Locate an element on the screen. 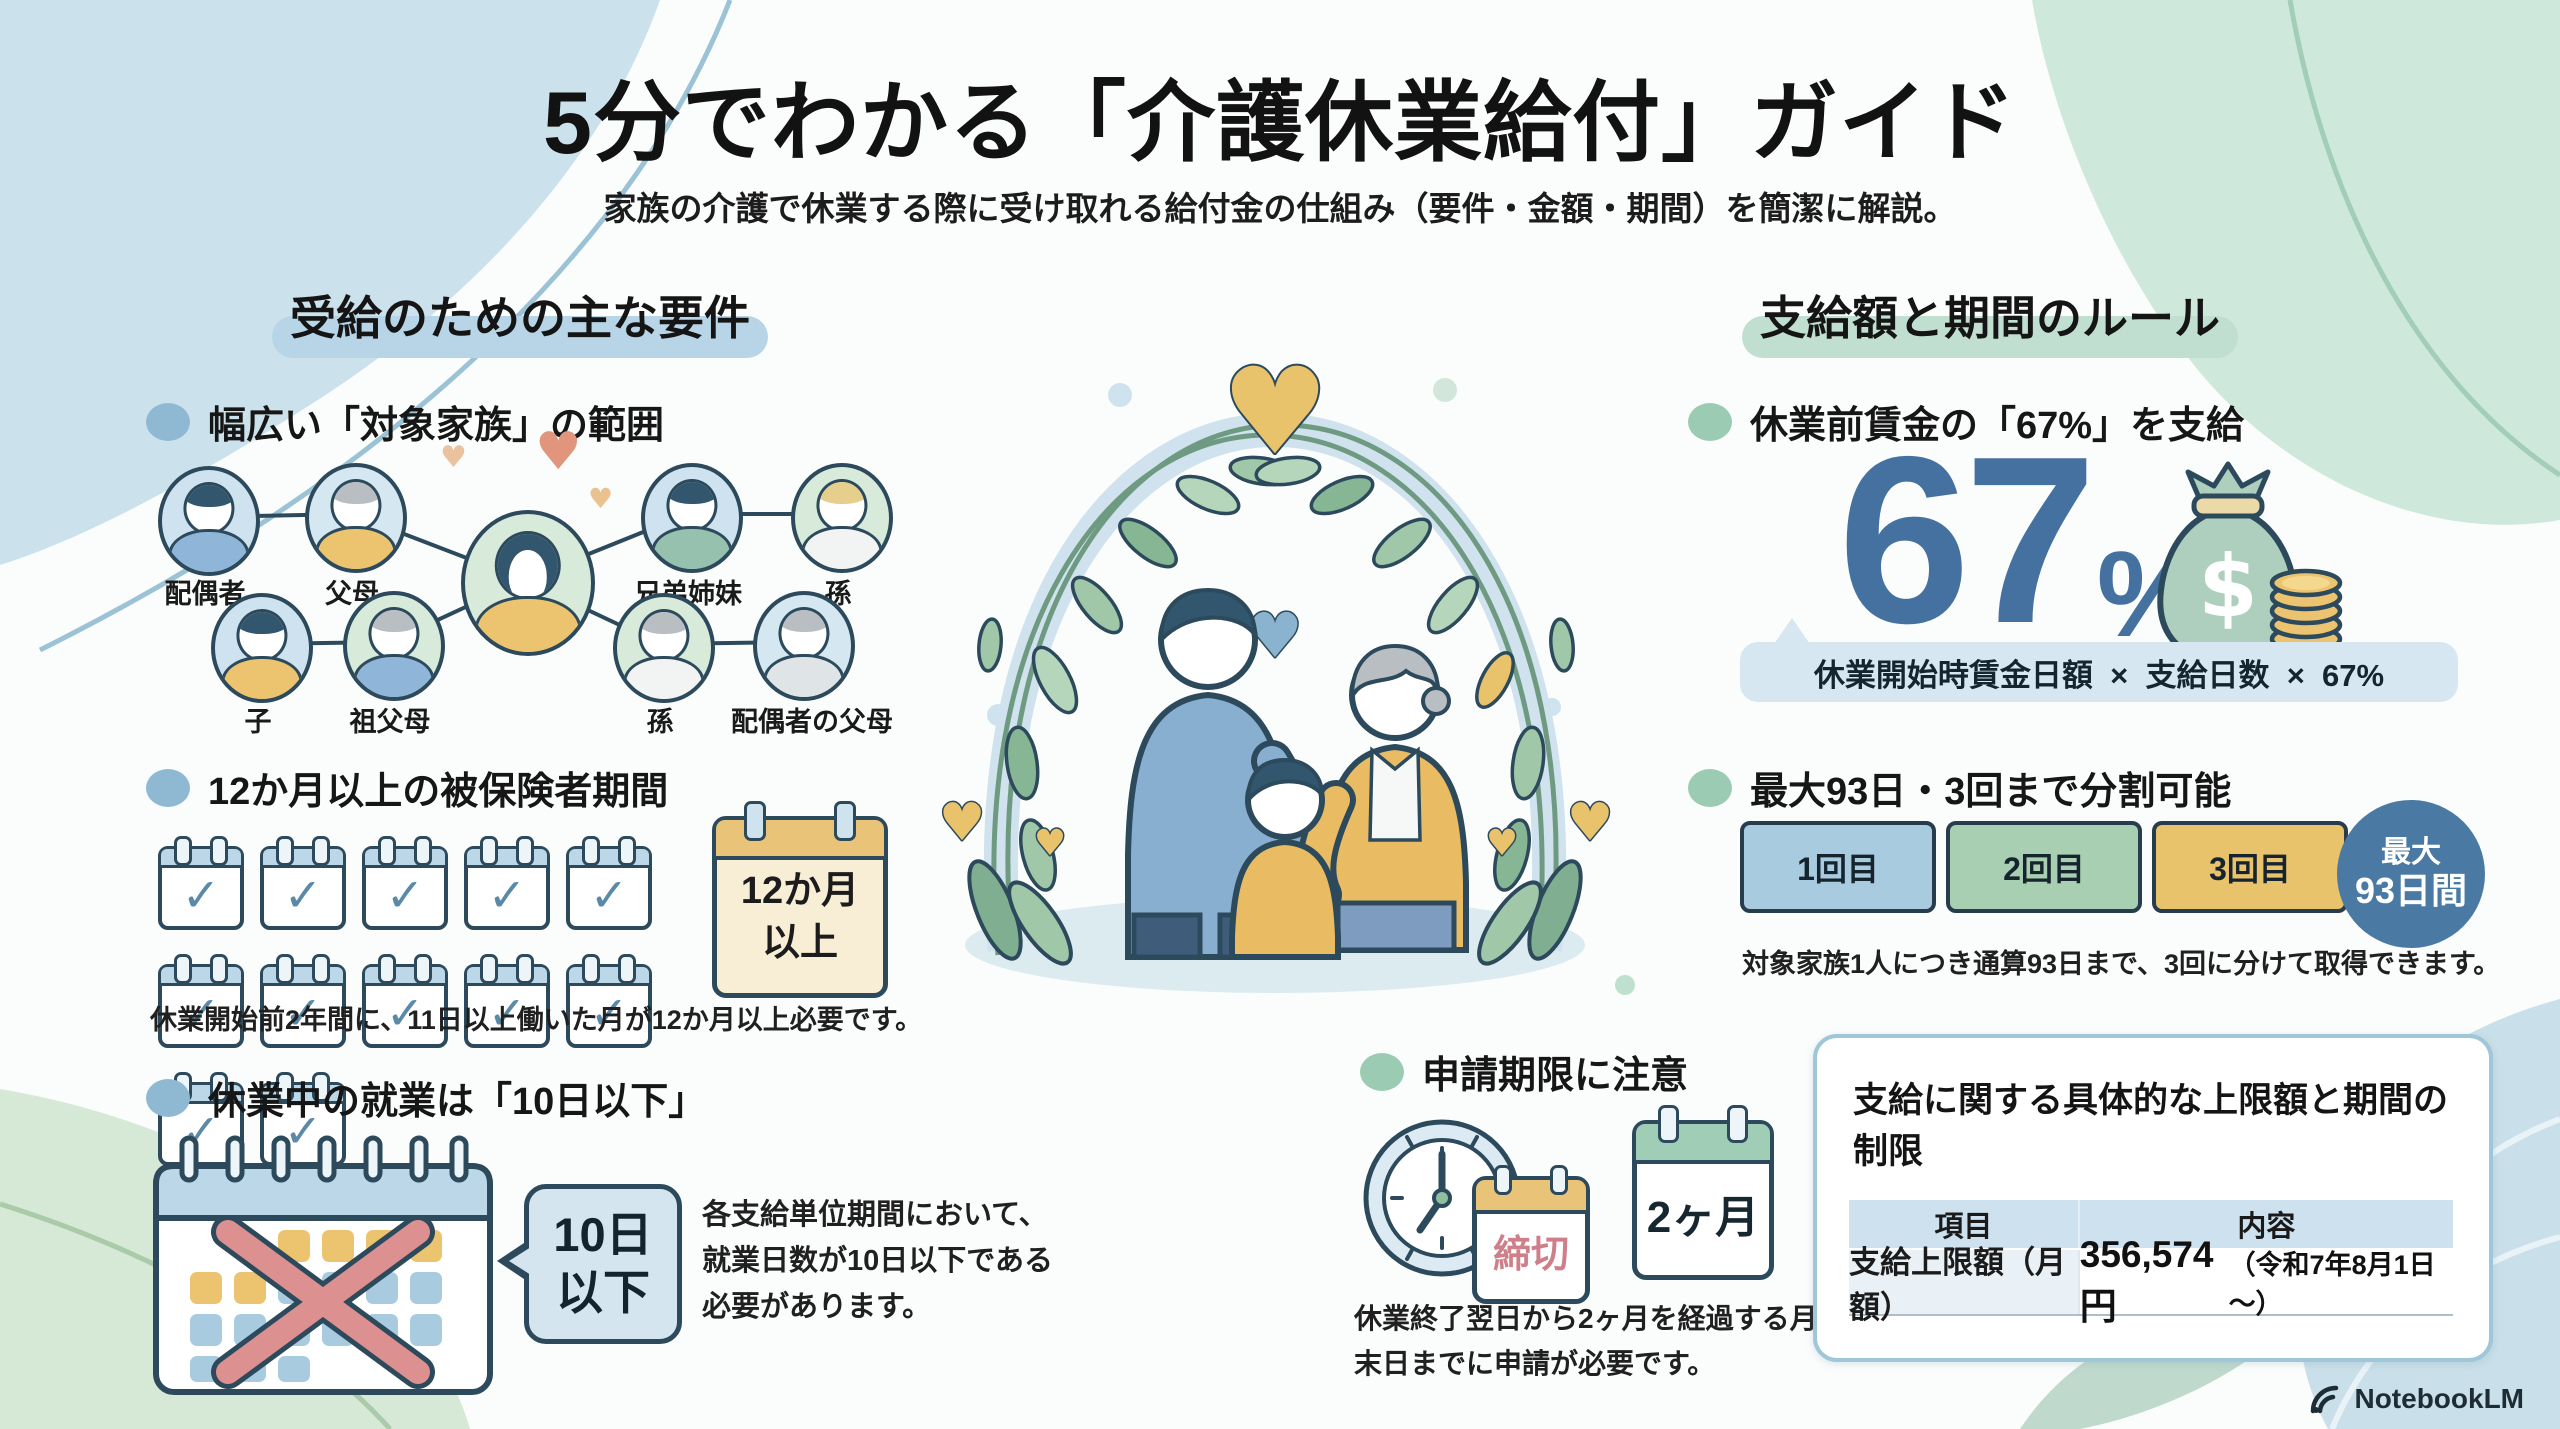 This screenshot has width=2560, height=1429. heading-family-scope-label: 幅広い「対象家族」の範囲 is located at coordinates (436, 426).